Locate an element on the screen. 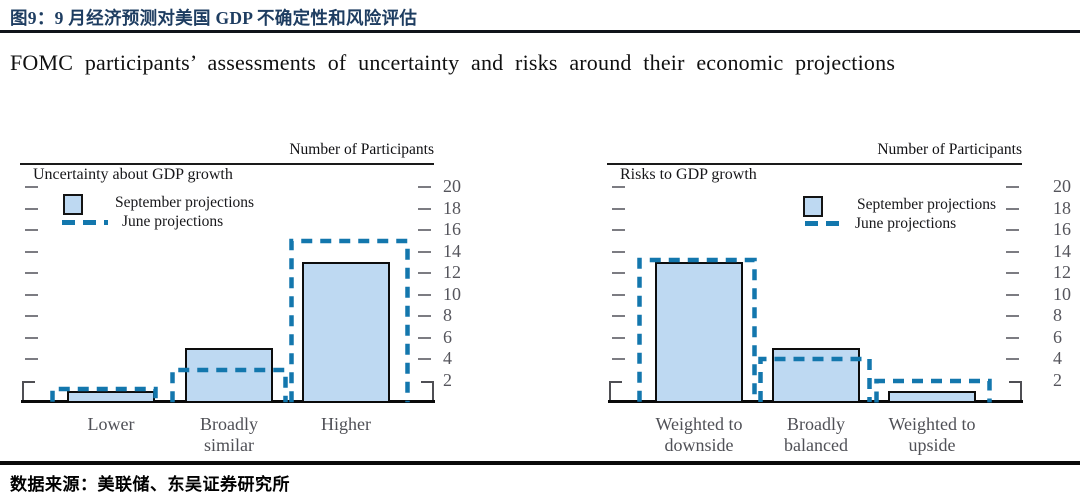  figure-title: 图9：9 月经济预测对美国 GDP 不确定性和风险评估 is located at coordinates (214, 18).